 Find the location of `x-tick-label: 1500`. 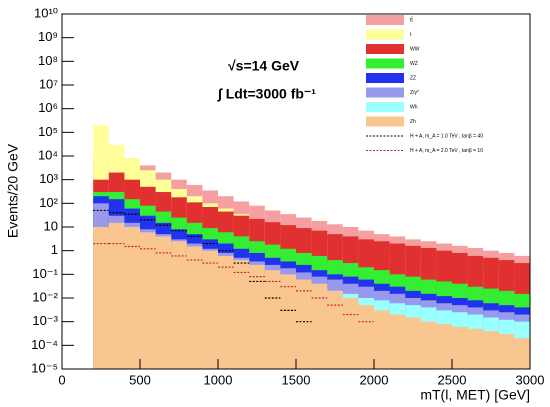

x-tick-label: 1500 is located at coordinates (296, 379).